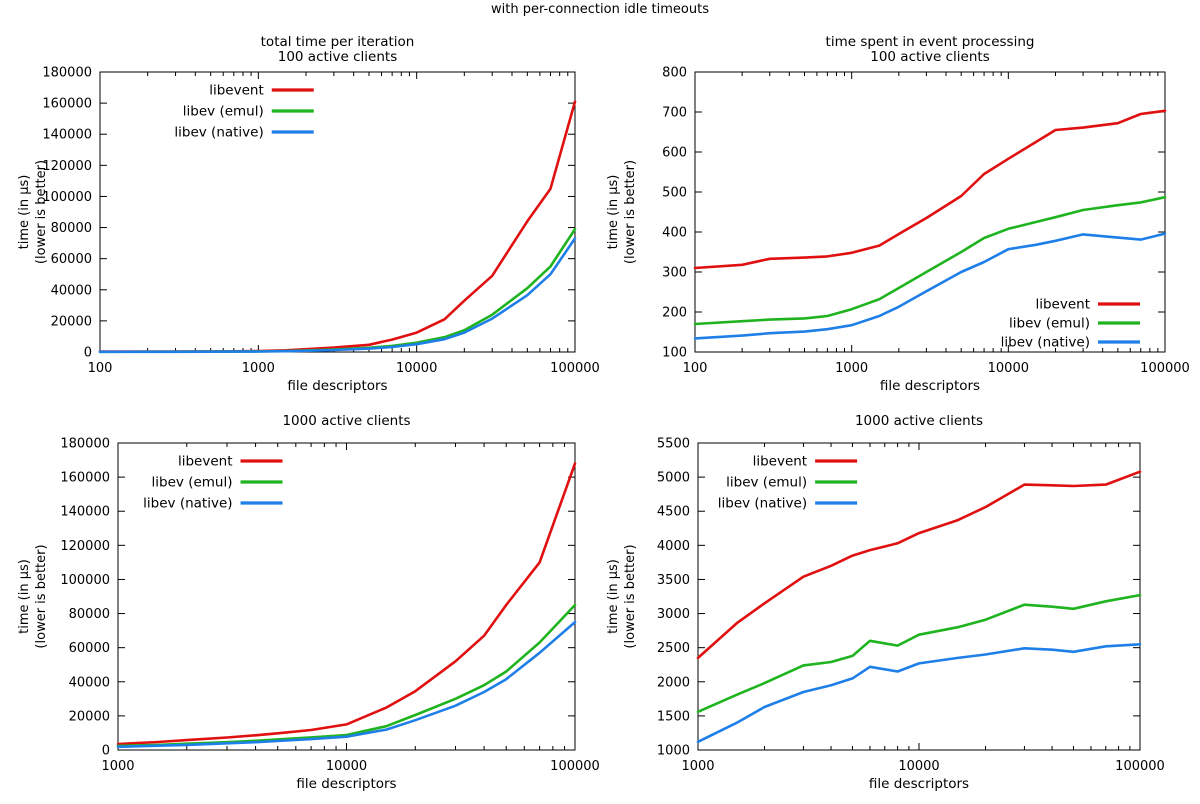 The height and width of the screenshot is (804, 1200). I want to click on svg-text: 40000, so click(89, 682).